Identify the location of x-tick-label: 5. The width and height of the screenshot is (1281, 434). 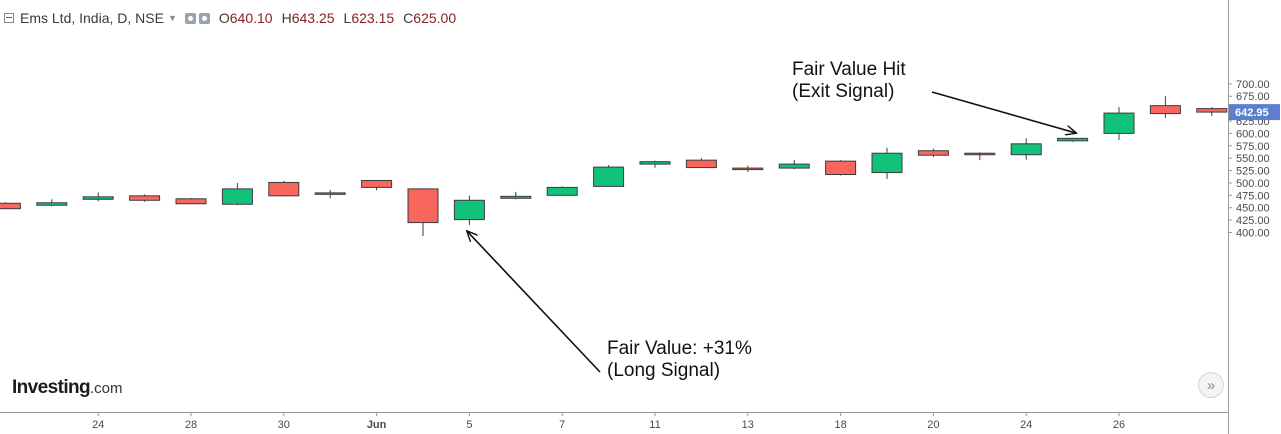
(469, 425).